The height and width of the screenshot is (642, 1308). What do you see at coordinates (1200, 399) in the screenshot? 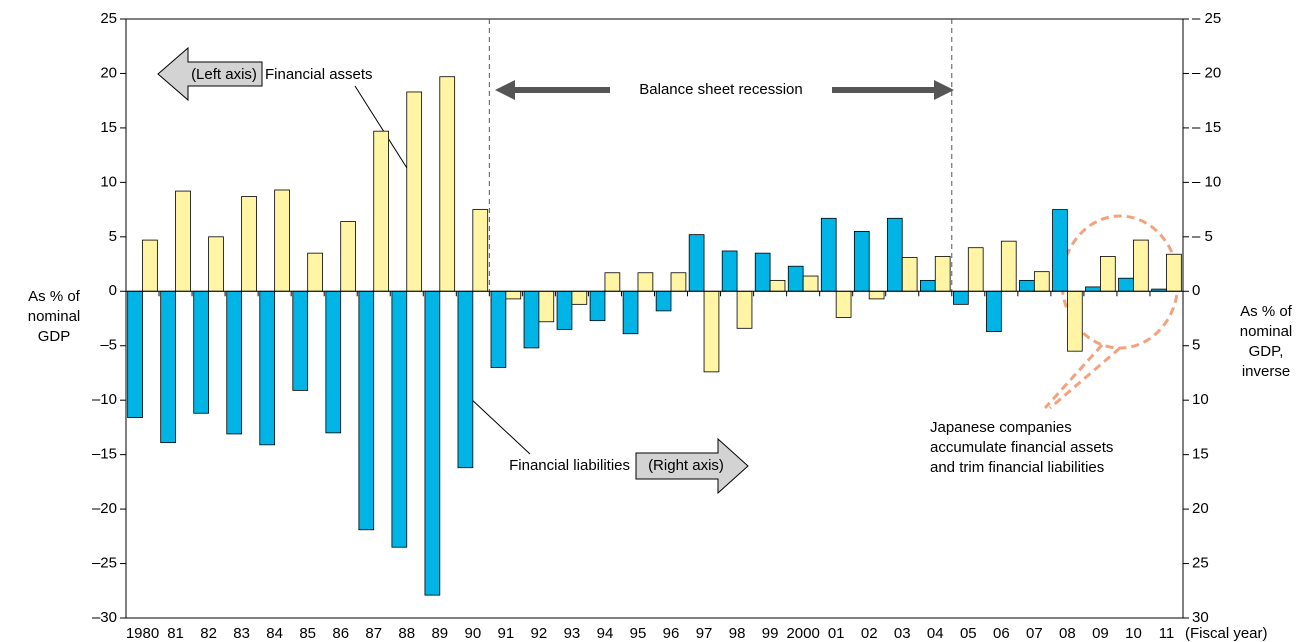
I see `y2-tick-label: 10` at bounding box center [1200, 399].